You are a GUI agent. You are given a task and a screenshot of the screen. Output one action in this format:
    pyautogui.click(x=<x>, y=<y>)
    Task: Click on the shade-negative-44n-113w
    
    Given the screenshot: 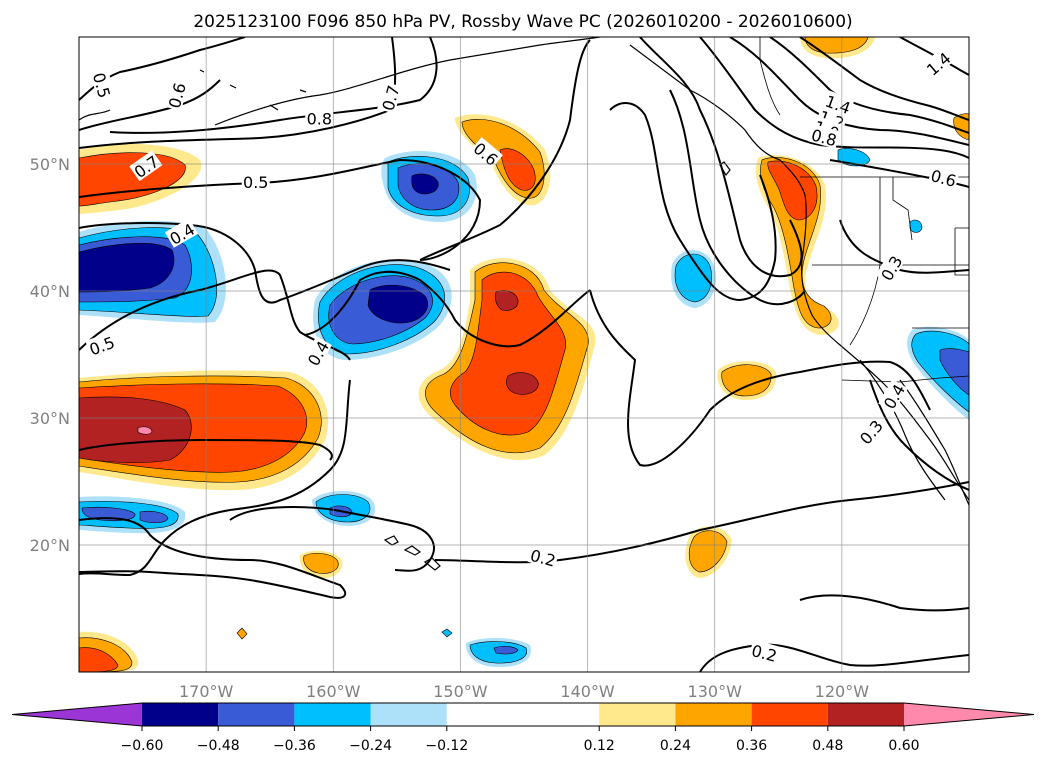 What is the action you would take?
    pyautogui.click(x=916, y=226)
    